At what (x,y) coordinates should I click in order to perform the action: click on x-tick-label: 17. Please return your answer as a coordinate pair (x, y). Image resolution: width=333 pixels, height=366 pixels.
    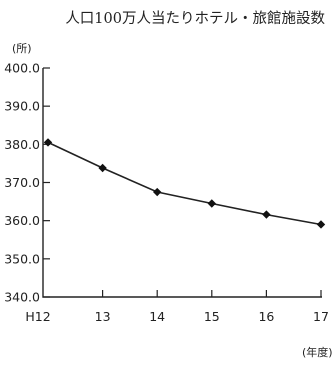
    Looking at the image, I should click on (321, 316).